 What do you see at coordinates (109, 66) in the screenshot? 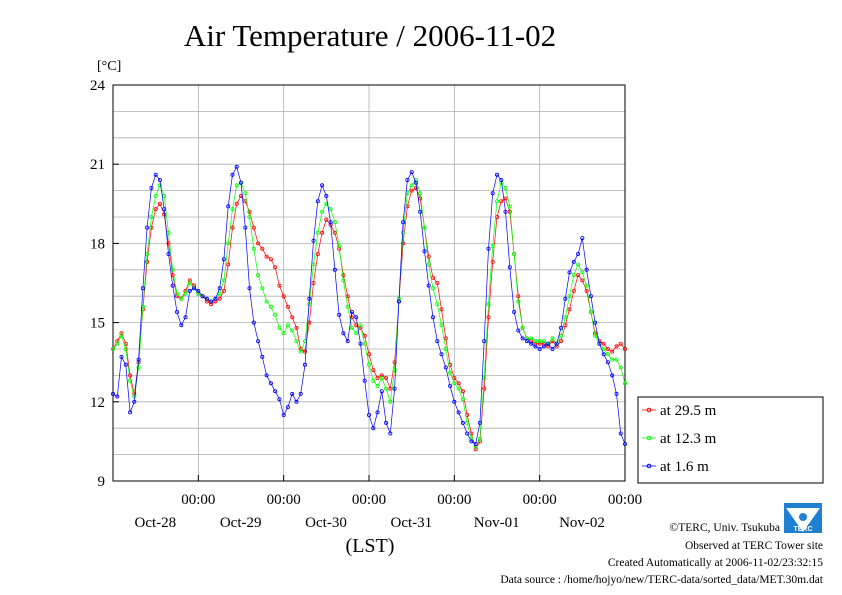
I see `y-axis-unit: [°C]` at bounding box center [109, 66].